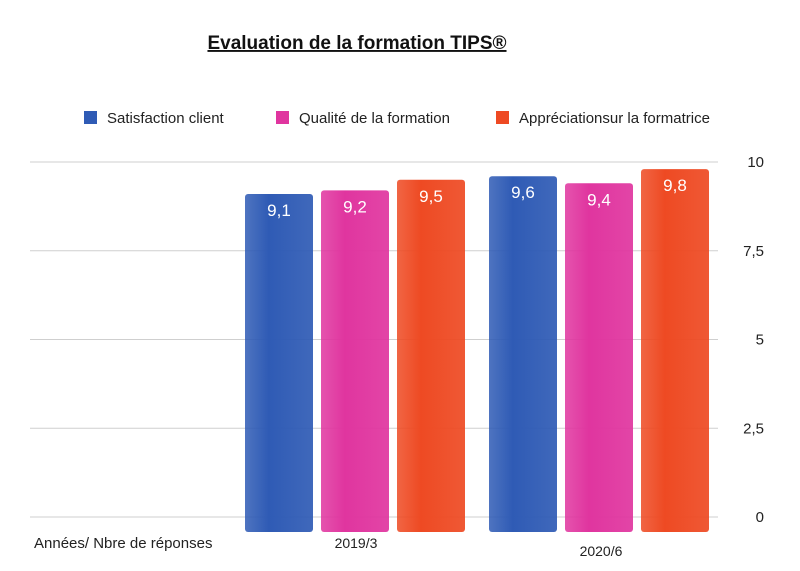 Image resolution: width=800 pixels, height=571 pixels. What do you see at coordinates (614, 118) in the screenshot?
I see `legend-label: Appréciationsur la formatrice` at bounding box center [614, 118].